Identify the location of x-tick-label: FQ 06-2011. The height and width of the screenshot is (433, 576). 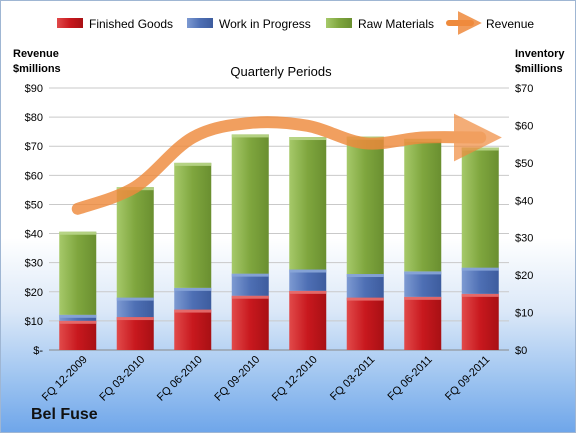
(409, 378).